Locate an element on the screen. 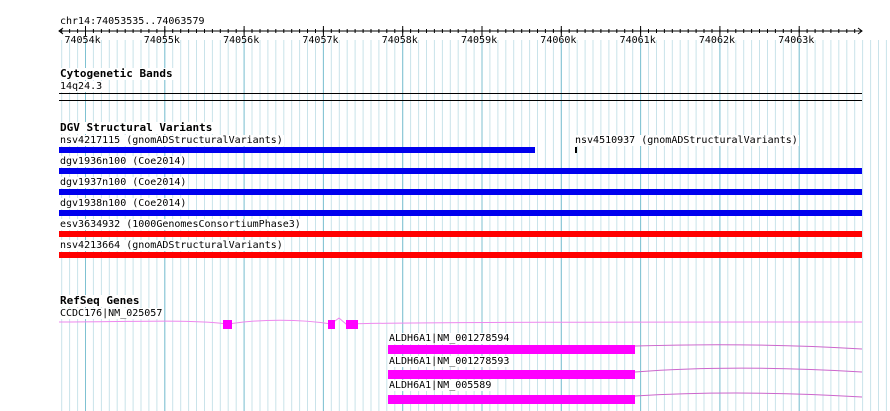  ruler-tick-label: 74054k is located at coordinates (82, 40).